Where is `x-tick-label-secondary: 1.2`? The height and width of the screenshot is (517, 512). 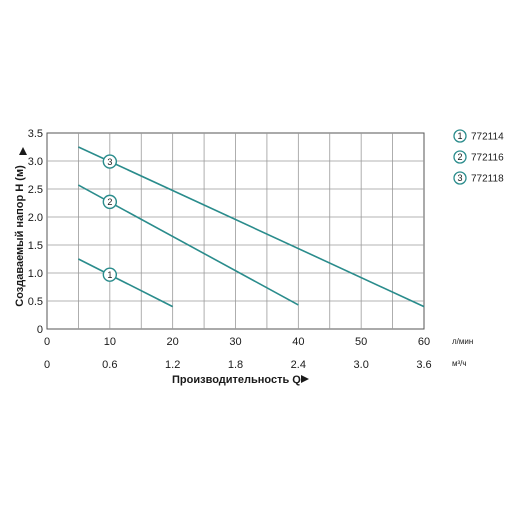
x-tick-label-secondary: 1.2 is located at coordinates (172, 365).